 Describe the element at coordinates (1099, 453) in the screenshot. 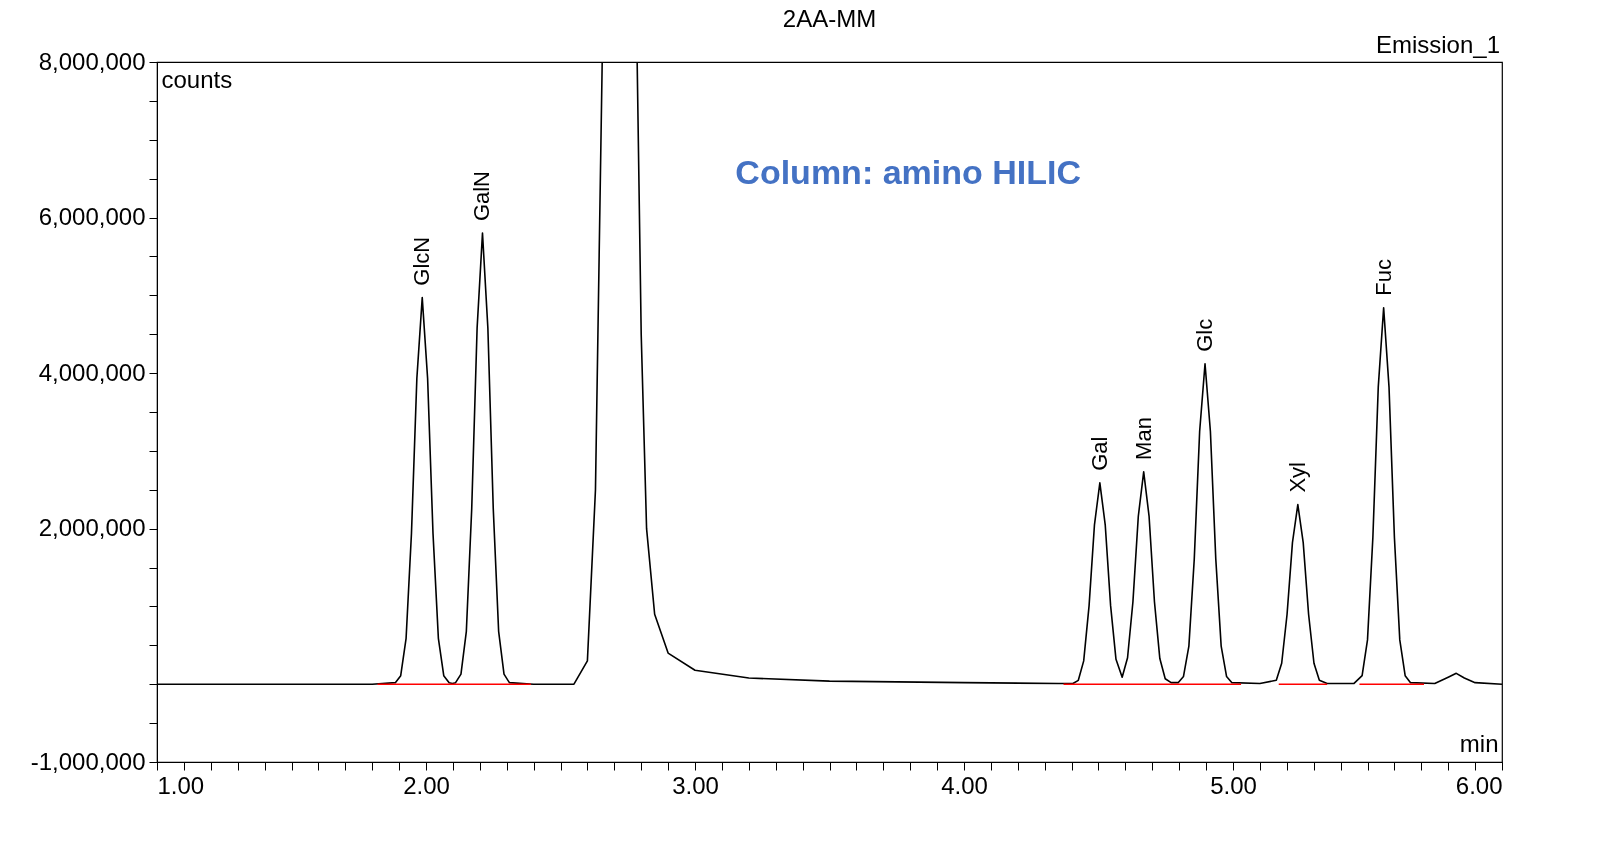

I see `annotation: Gal` at that location.